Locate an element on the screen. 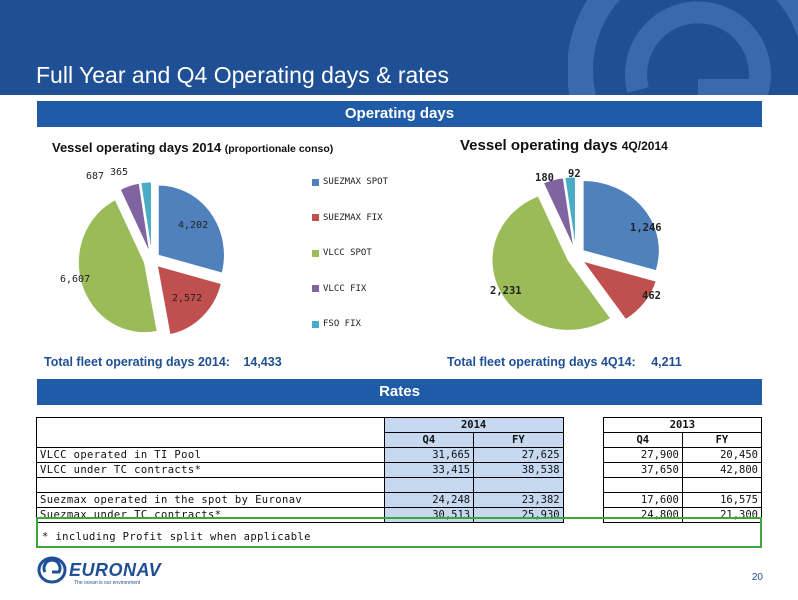  chart-title-4q2014-sub: 4Q/2014 is located at coordinates (644, 146).